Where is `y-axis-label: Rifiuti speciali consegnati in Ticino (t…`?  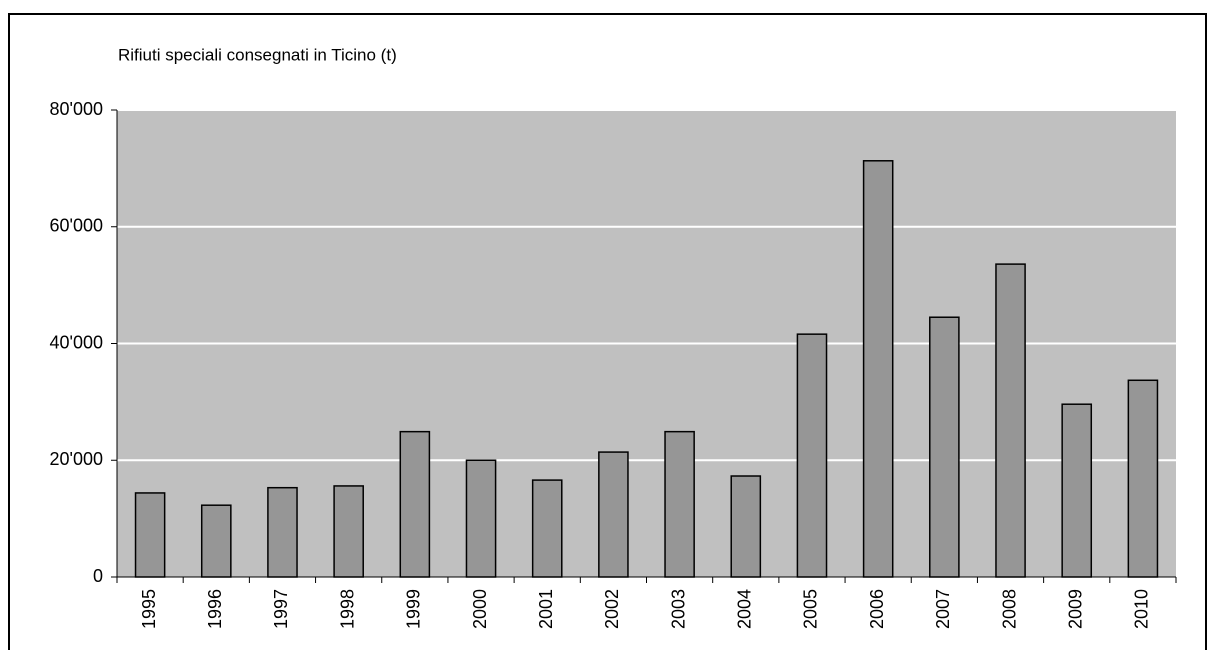 y-axis-label: Rifiuti speciali consegnati in Ticino (t… is located at coordinates (257, 54).